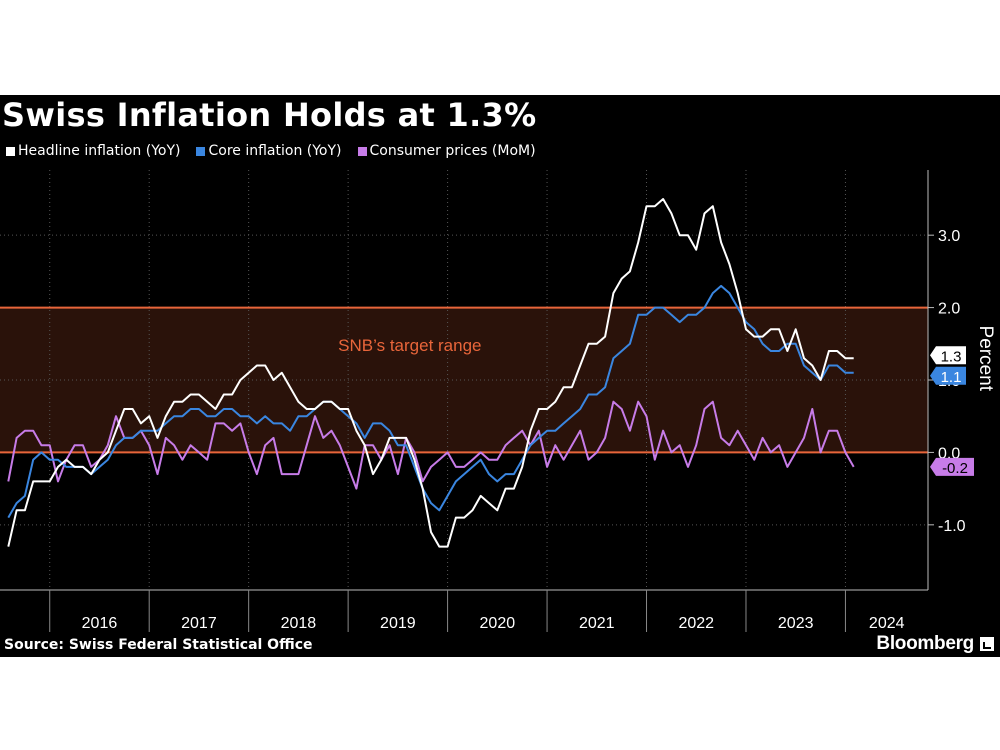 The width and height of the screenshot is (1000, 750). What do you see at coordinates (955, 468) in the screenshot?
I see `end-tag-label: -0.2` at bounding box center [955, 468].